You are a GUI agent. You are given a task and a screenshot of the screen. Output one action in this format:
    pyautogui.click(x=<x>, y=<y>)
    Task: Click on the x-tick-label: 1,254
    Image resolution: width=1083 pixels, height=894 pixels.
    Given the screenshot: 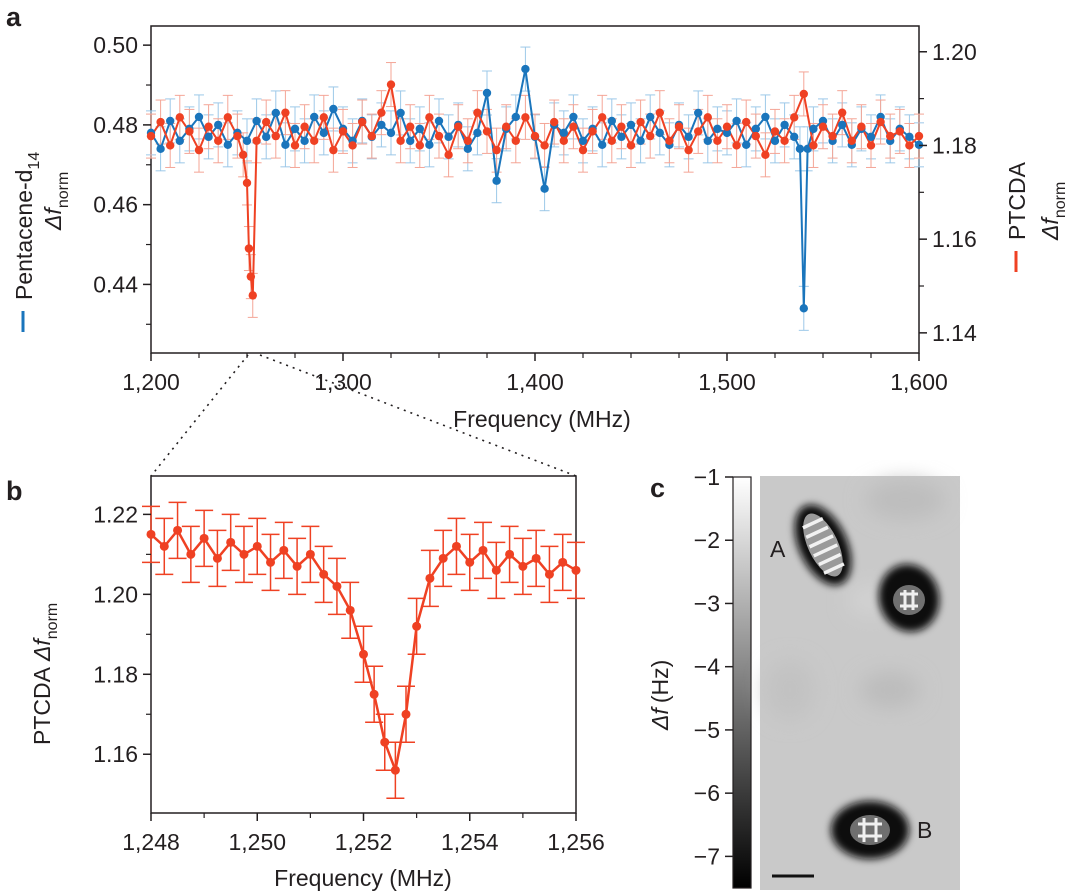 What is the action you would take?
    pyautogui.click(x=470, y=842)
    